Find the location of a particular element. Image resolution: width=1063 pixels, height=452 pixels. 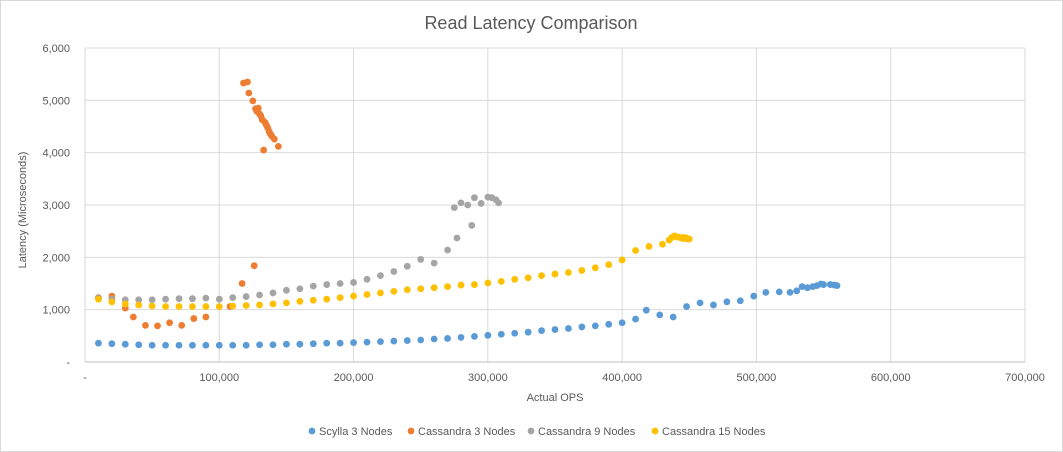

y-tick-label: 3,000 is located at coordinates (56, 206).